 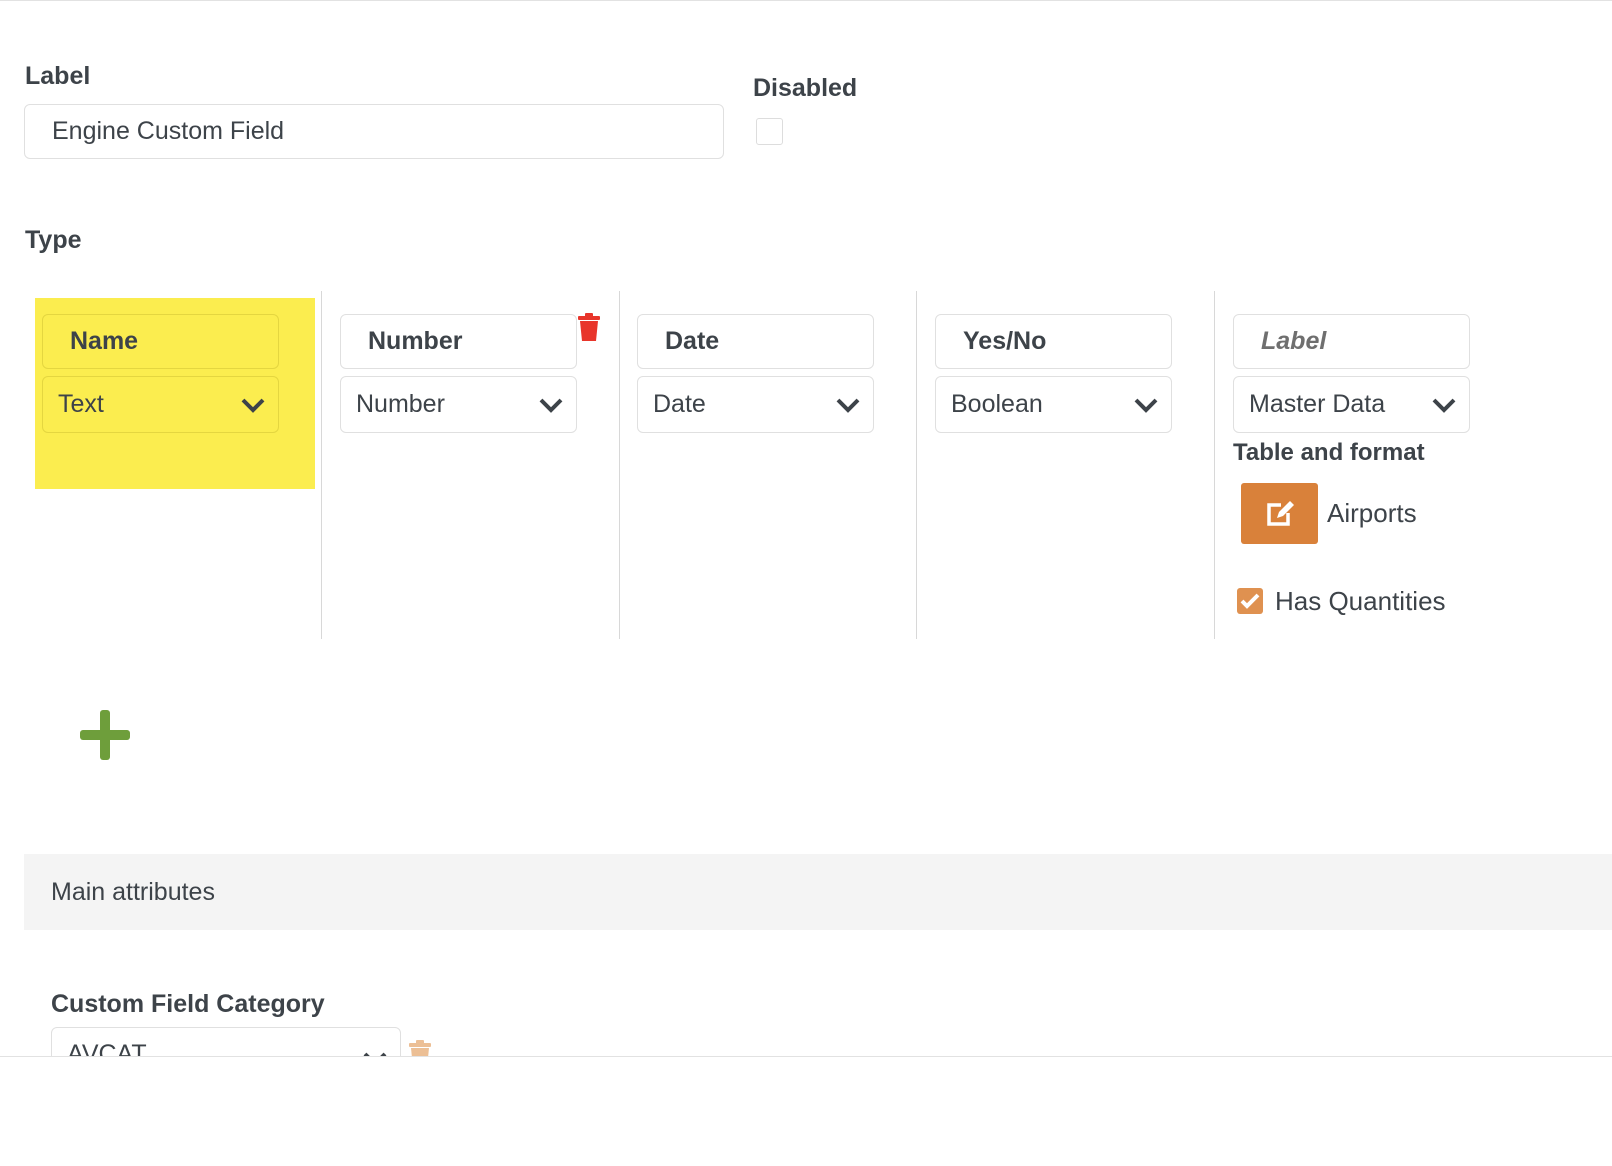 What do you see at coordinates (1317, 404) in the screenshot?
I see `select-value: Master Data` at bounding box center [1317, 404].